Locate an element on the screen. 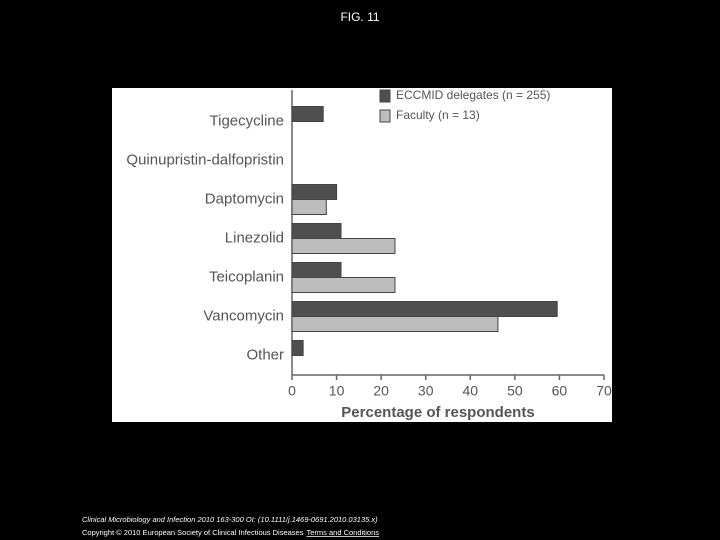 The height and width of the screenshot is (540, 720). y-tick-label: Tigecycline is located at coordinates (247, 120).